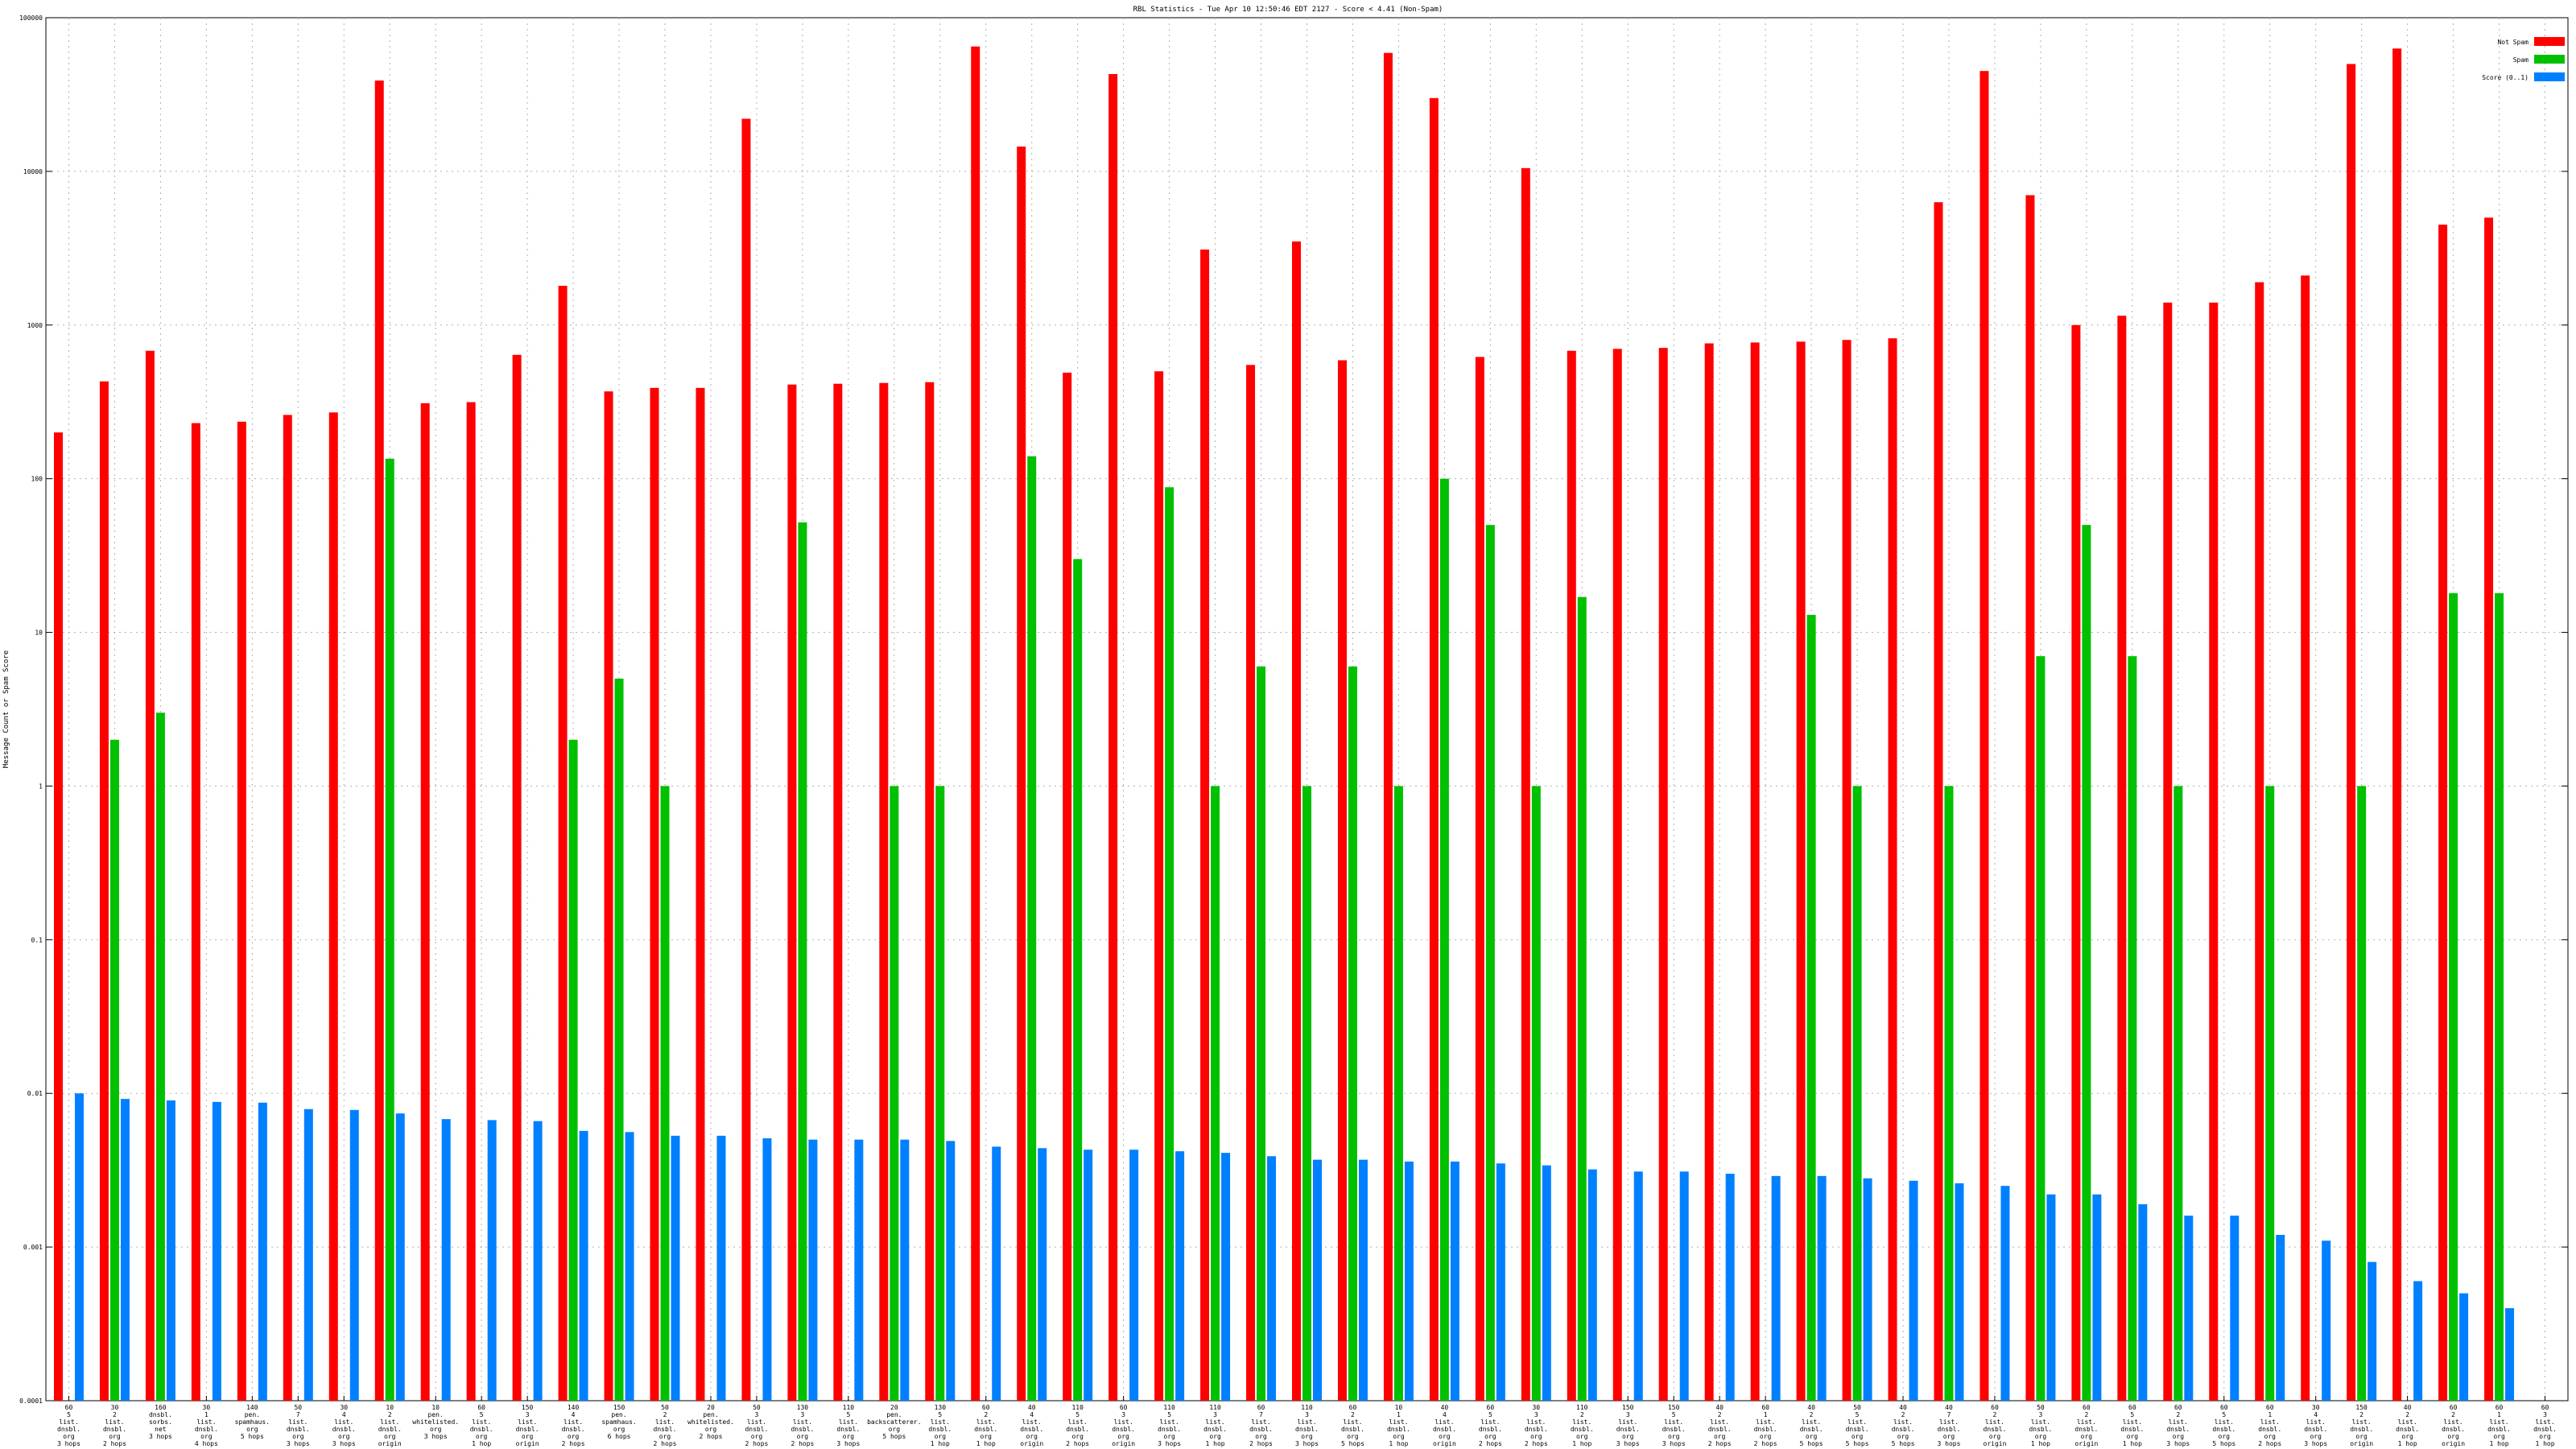  Describe the element at coordinates (618, 1422) in the screenshot. I see `x-tick-label: spamhaus.` at that location.